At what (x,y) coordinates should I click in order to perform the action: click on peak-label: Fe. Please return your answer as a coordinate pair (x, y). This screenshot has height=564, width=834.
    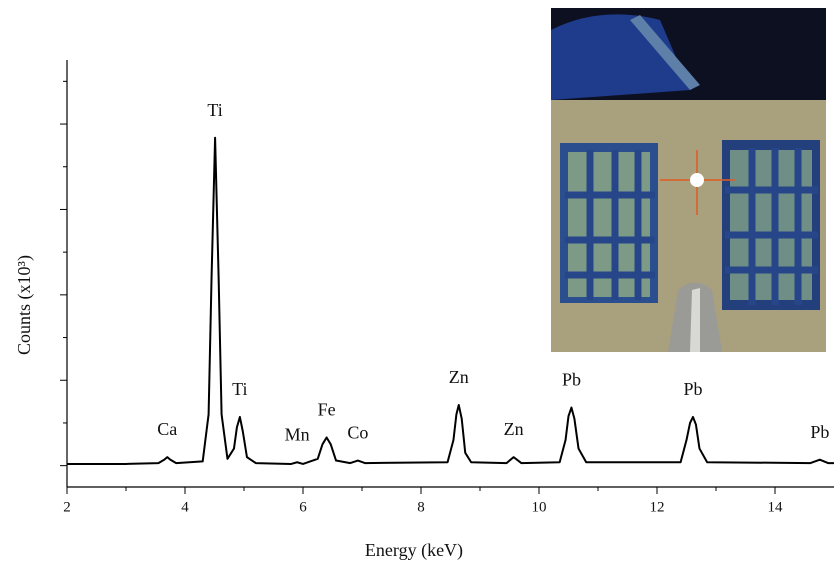
    Looking at the image, I should click on (327, 410).